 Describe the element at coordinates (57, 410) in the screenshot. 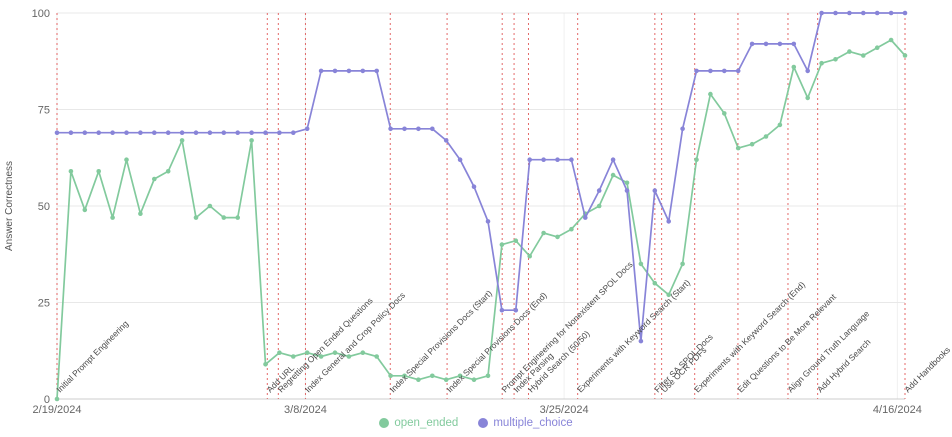

I see `x-tick-label: 2/19/2024` at that location.